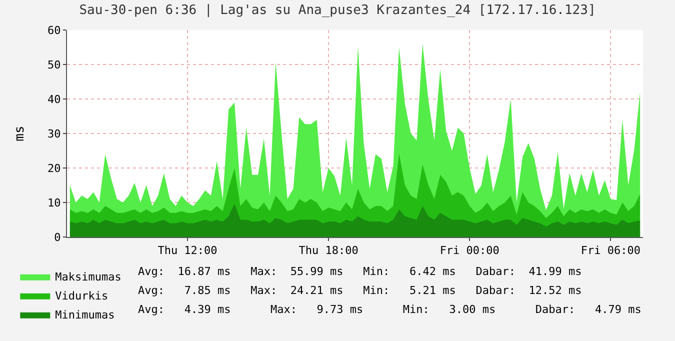 Image resolution: width=675 pixels, height=341 pixels. I want to click on x-tick-label: Thu 12:00, so click(188, 251).